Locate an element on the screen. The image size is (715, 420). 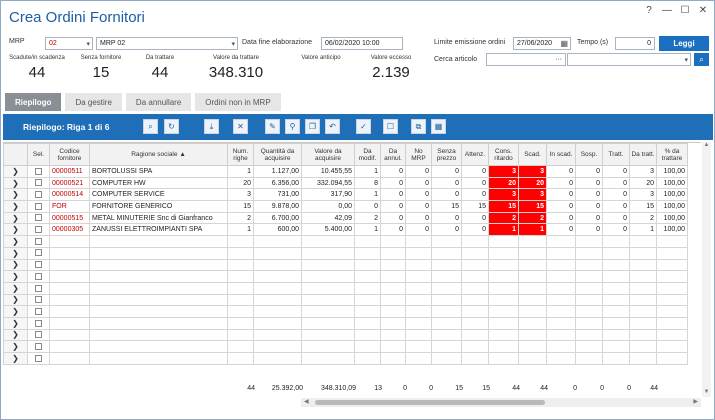
leggi-button: Leggi is located at coordinates (684, 43).